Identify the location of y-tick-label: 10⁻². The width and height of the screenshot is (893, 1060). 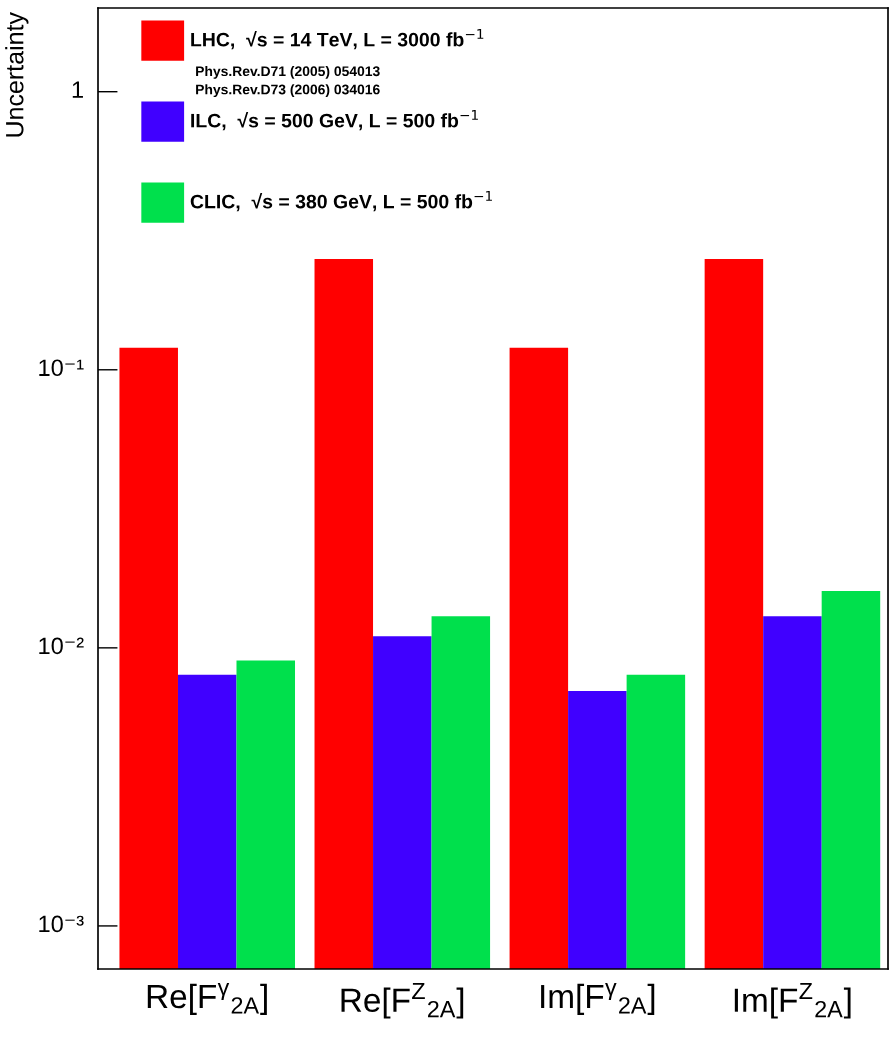
(61, 646).